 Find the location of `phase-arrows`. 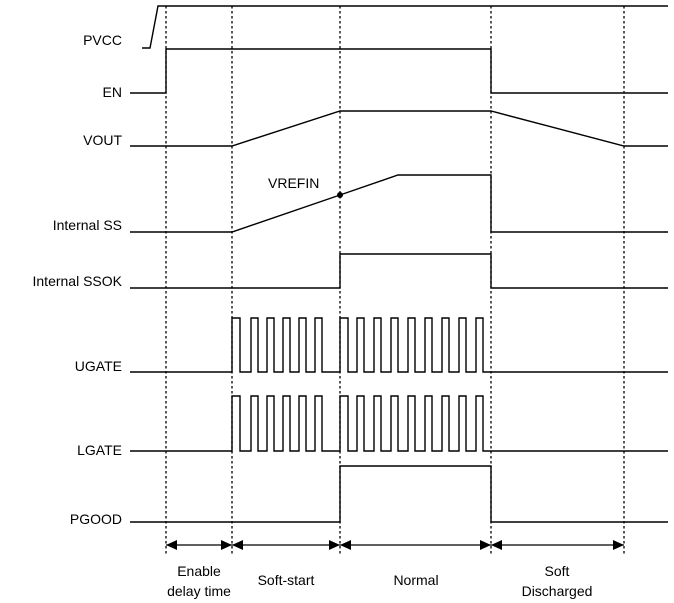

phase-arrows is located at coordinates (395, 545).